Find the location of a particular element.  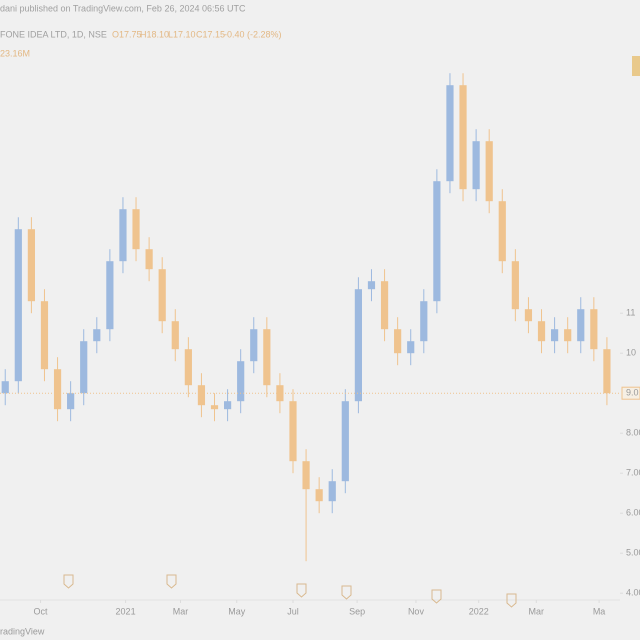

brand: radingView is located at coordinates (22, 631).